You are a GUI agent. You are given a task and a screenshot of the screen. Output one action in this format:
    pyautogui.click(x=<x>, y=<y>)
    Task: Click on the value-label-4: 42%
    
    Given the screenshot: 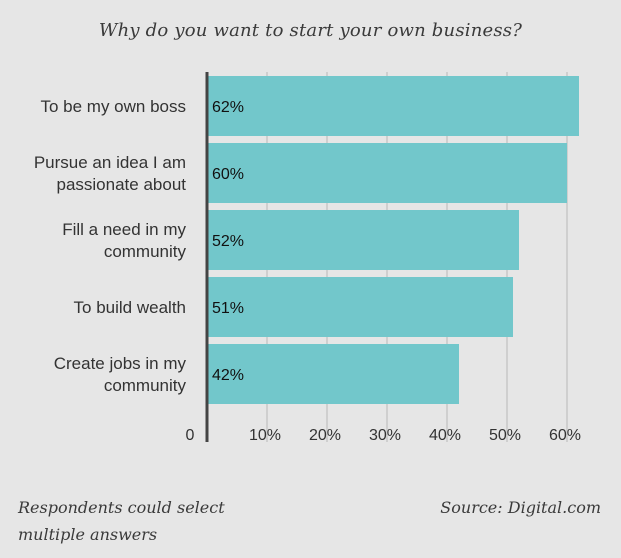 What is the action you would take?
    pyautogui.click(x=228, y=375)
    